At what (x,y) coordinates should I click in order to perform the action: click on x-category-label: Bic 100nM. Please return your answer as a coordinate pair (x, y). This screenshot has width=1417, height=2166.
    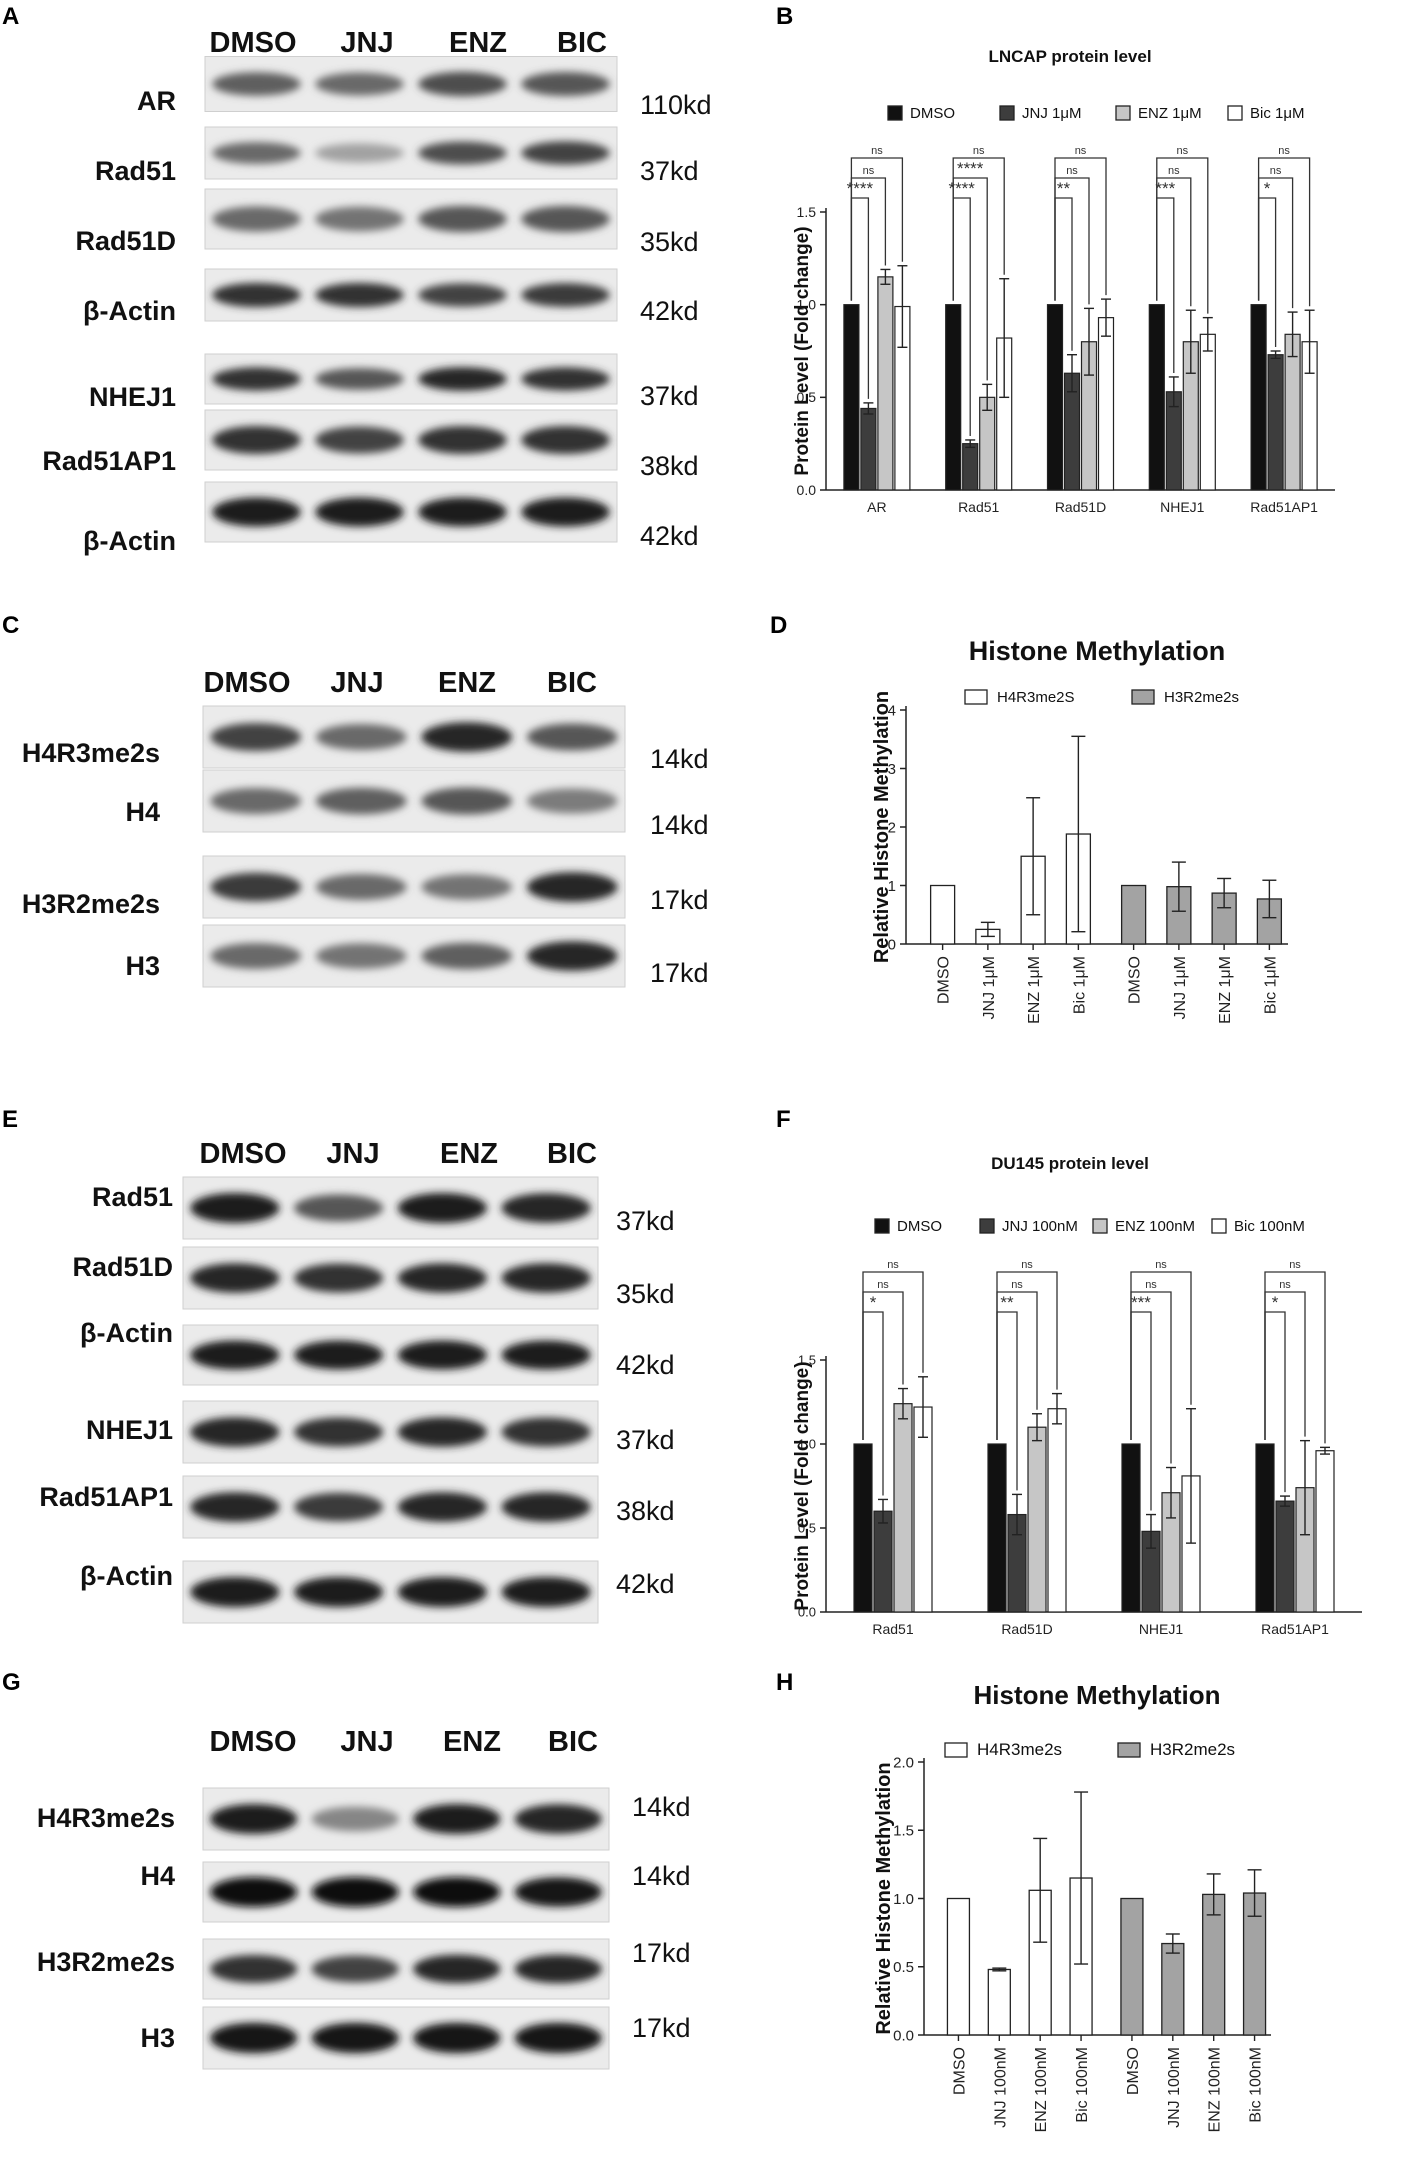
    Looking at the image, I should click on (1082, 2085).